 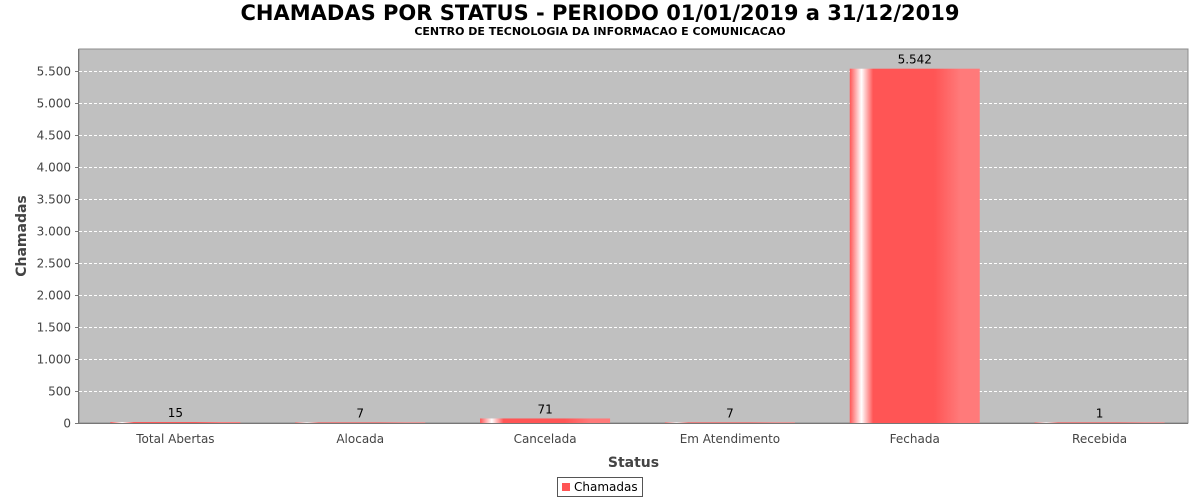 I want to click on x-tick-label: Alocada, so click(x=360, y=439).